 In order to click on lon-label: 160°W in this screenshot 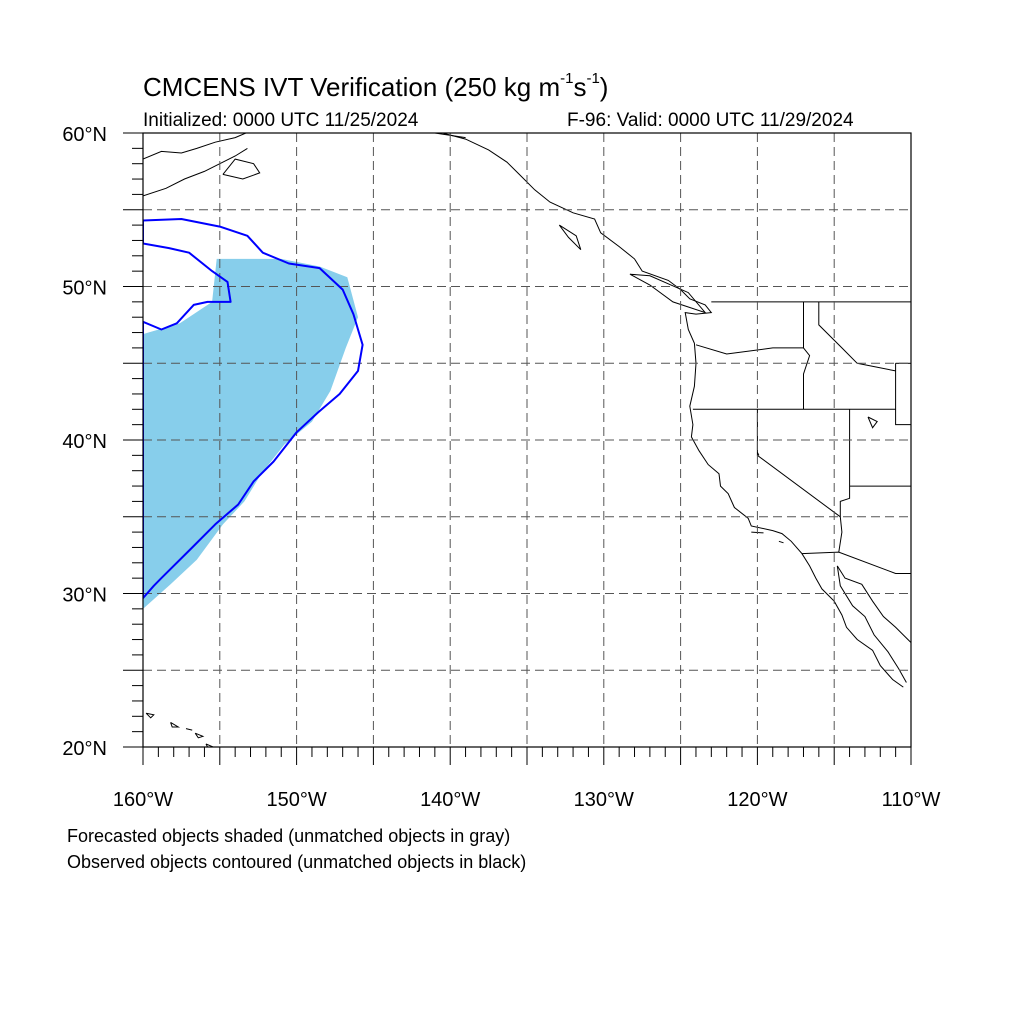, I will do `click(143, 800)`.